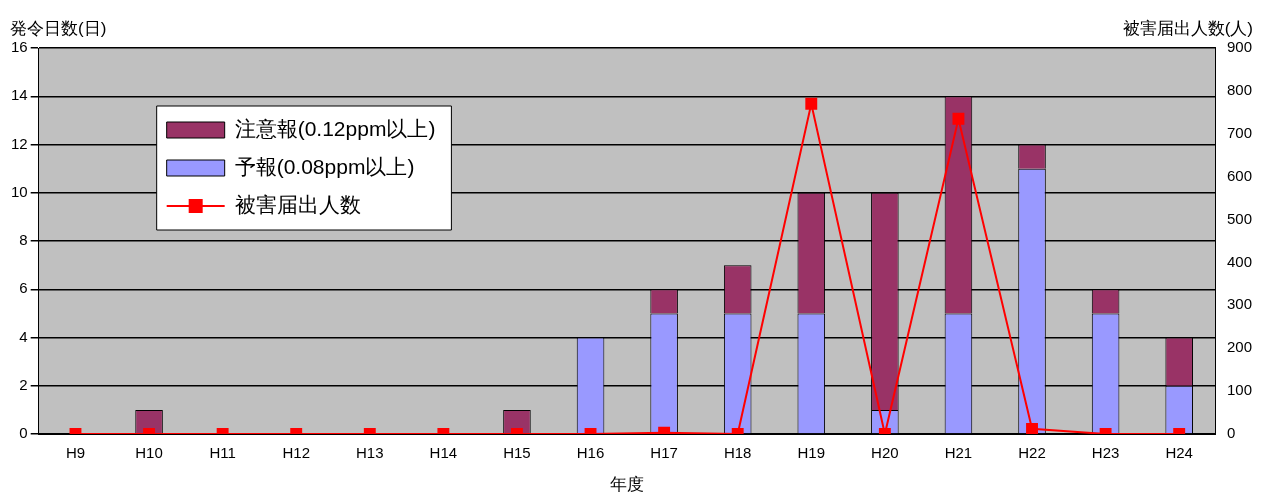 This screenshot has width=1263, height=504. I want to click on x-tick-label: H21, so click(958, 453).